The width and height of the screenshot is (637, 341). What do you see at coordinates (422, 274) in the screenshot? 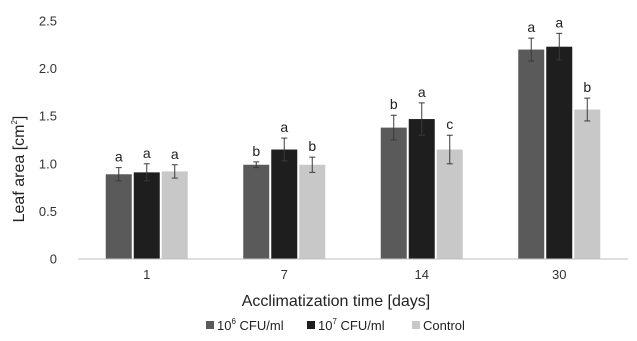
I see `x-tick-label: 14` at bounding box center [422, 274].